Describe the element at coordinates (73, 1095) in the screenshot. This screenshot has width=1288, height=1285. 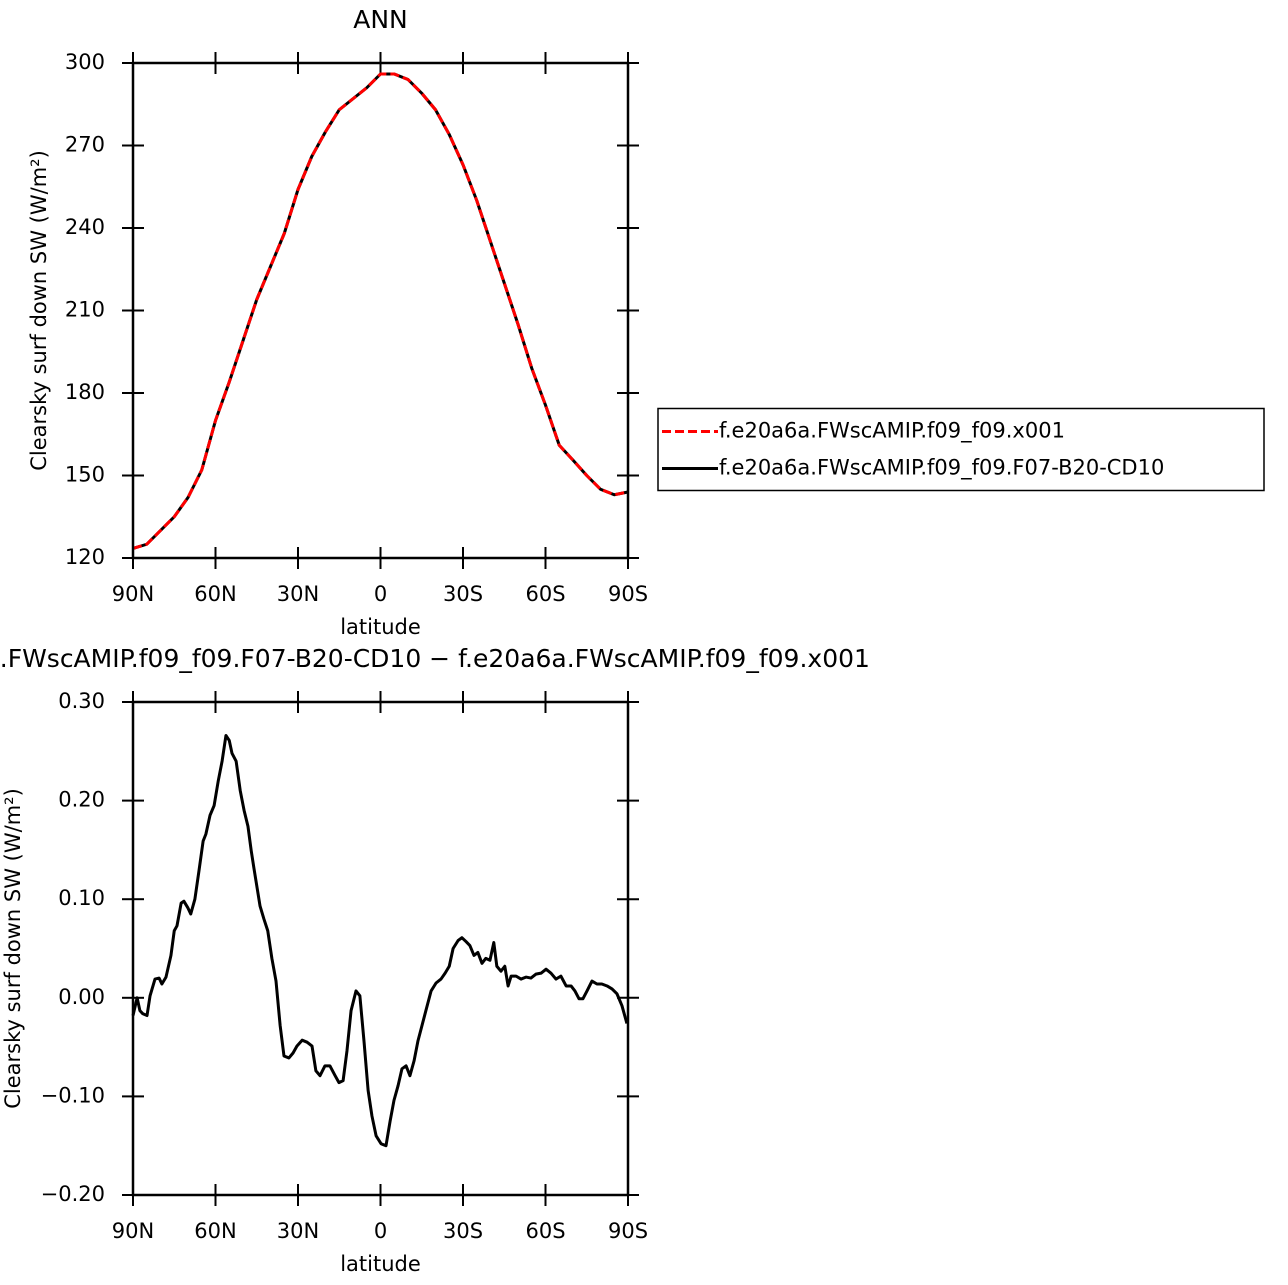
I see `y-tick-label: −0.10` at that location.